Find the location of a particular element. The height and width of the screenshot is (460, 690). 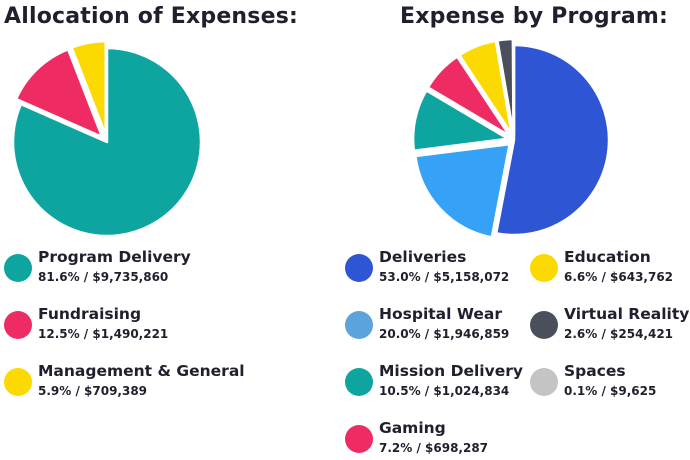

pie-slice-mission-delivery is located at coordinates (460, 120).